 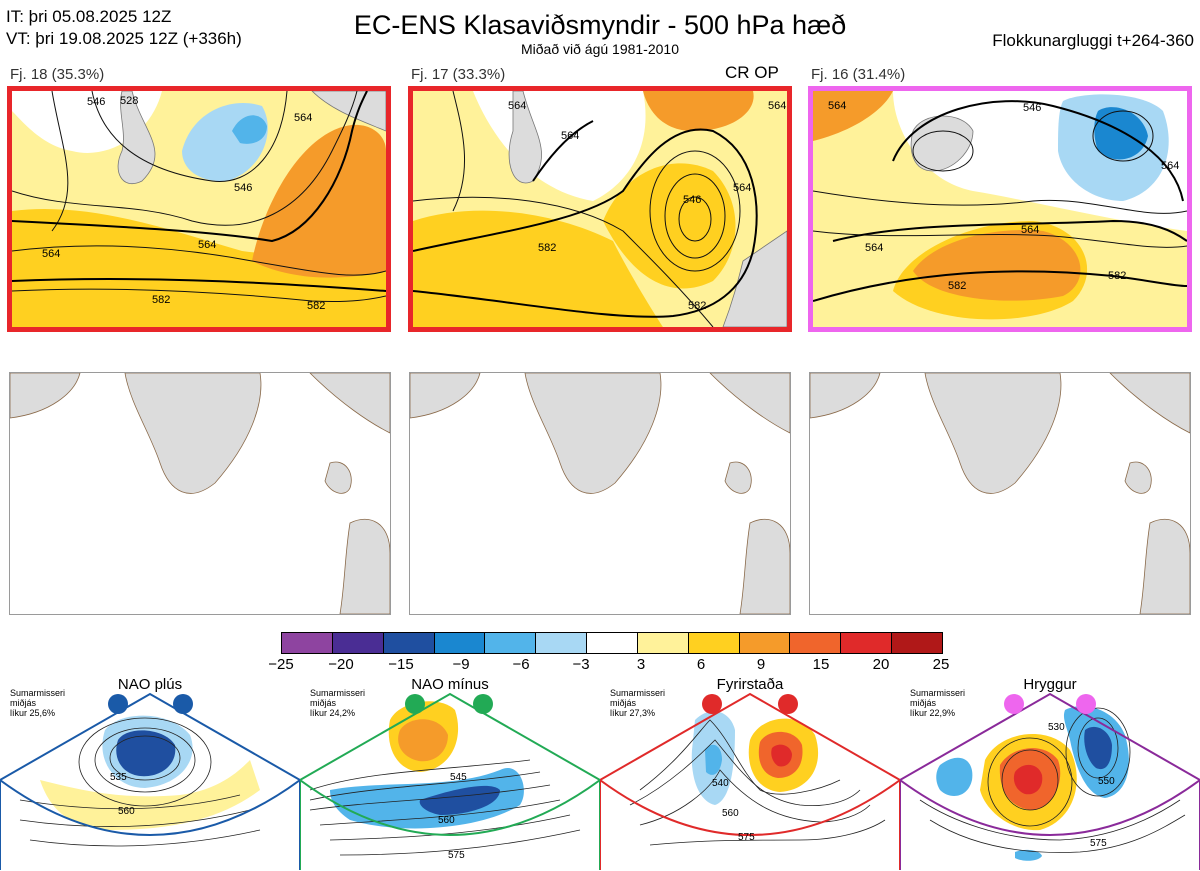 What do you see at coordinates (781, 755) in the screenshot?
I see `anomaly-max` at bounding box center [781, 755].